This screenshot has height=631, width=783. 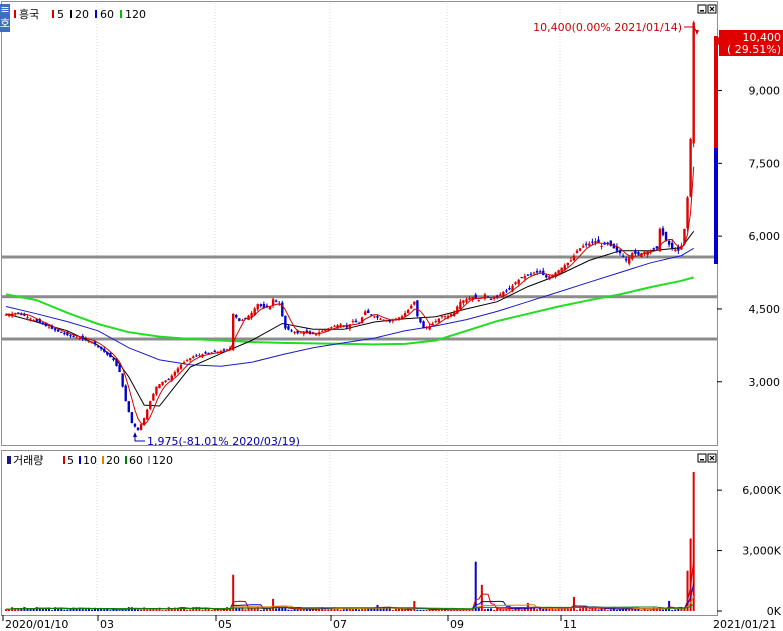 What do you see at coordinates (359, 298) in the screenshot?
I see `support-lines` at bounding box center [359, 298].